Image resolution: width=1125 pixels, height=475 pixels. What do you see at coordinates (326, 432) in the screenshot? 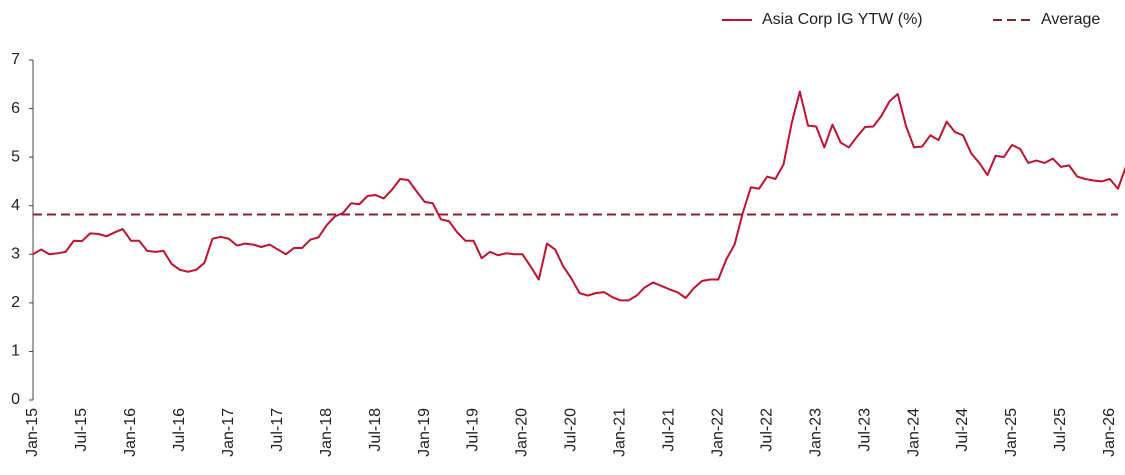
I see `x-tick-label: Jan-18` at bounding box center [326, 432].